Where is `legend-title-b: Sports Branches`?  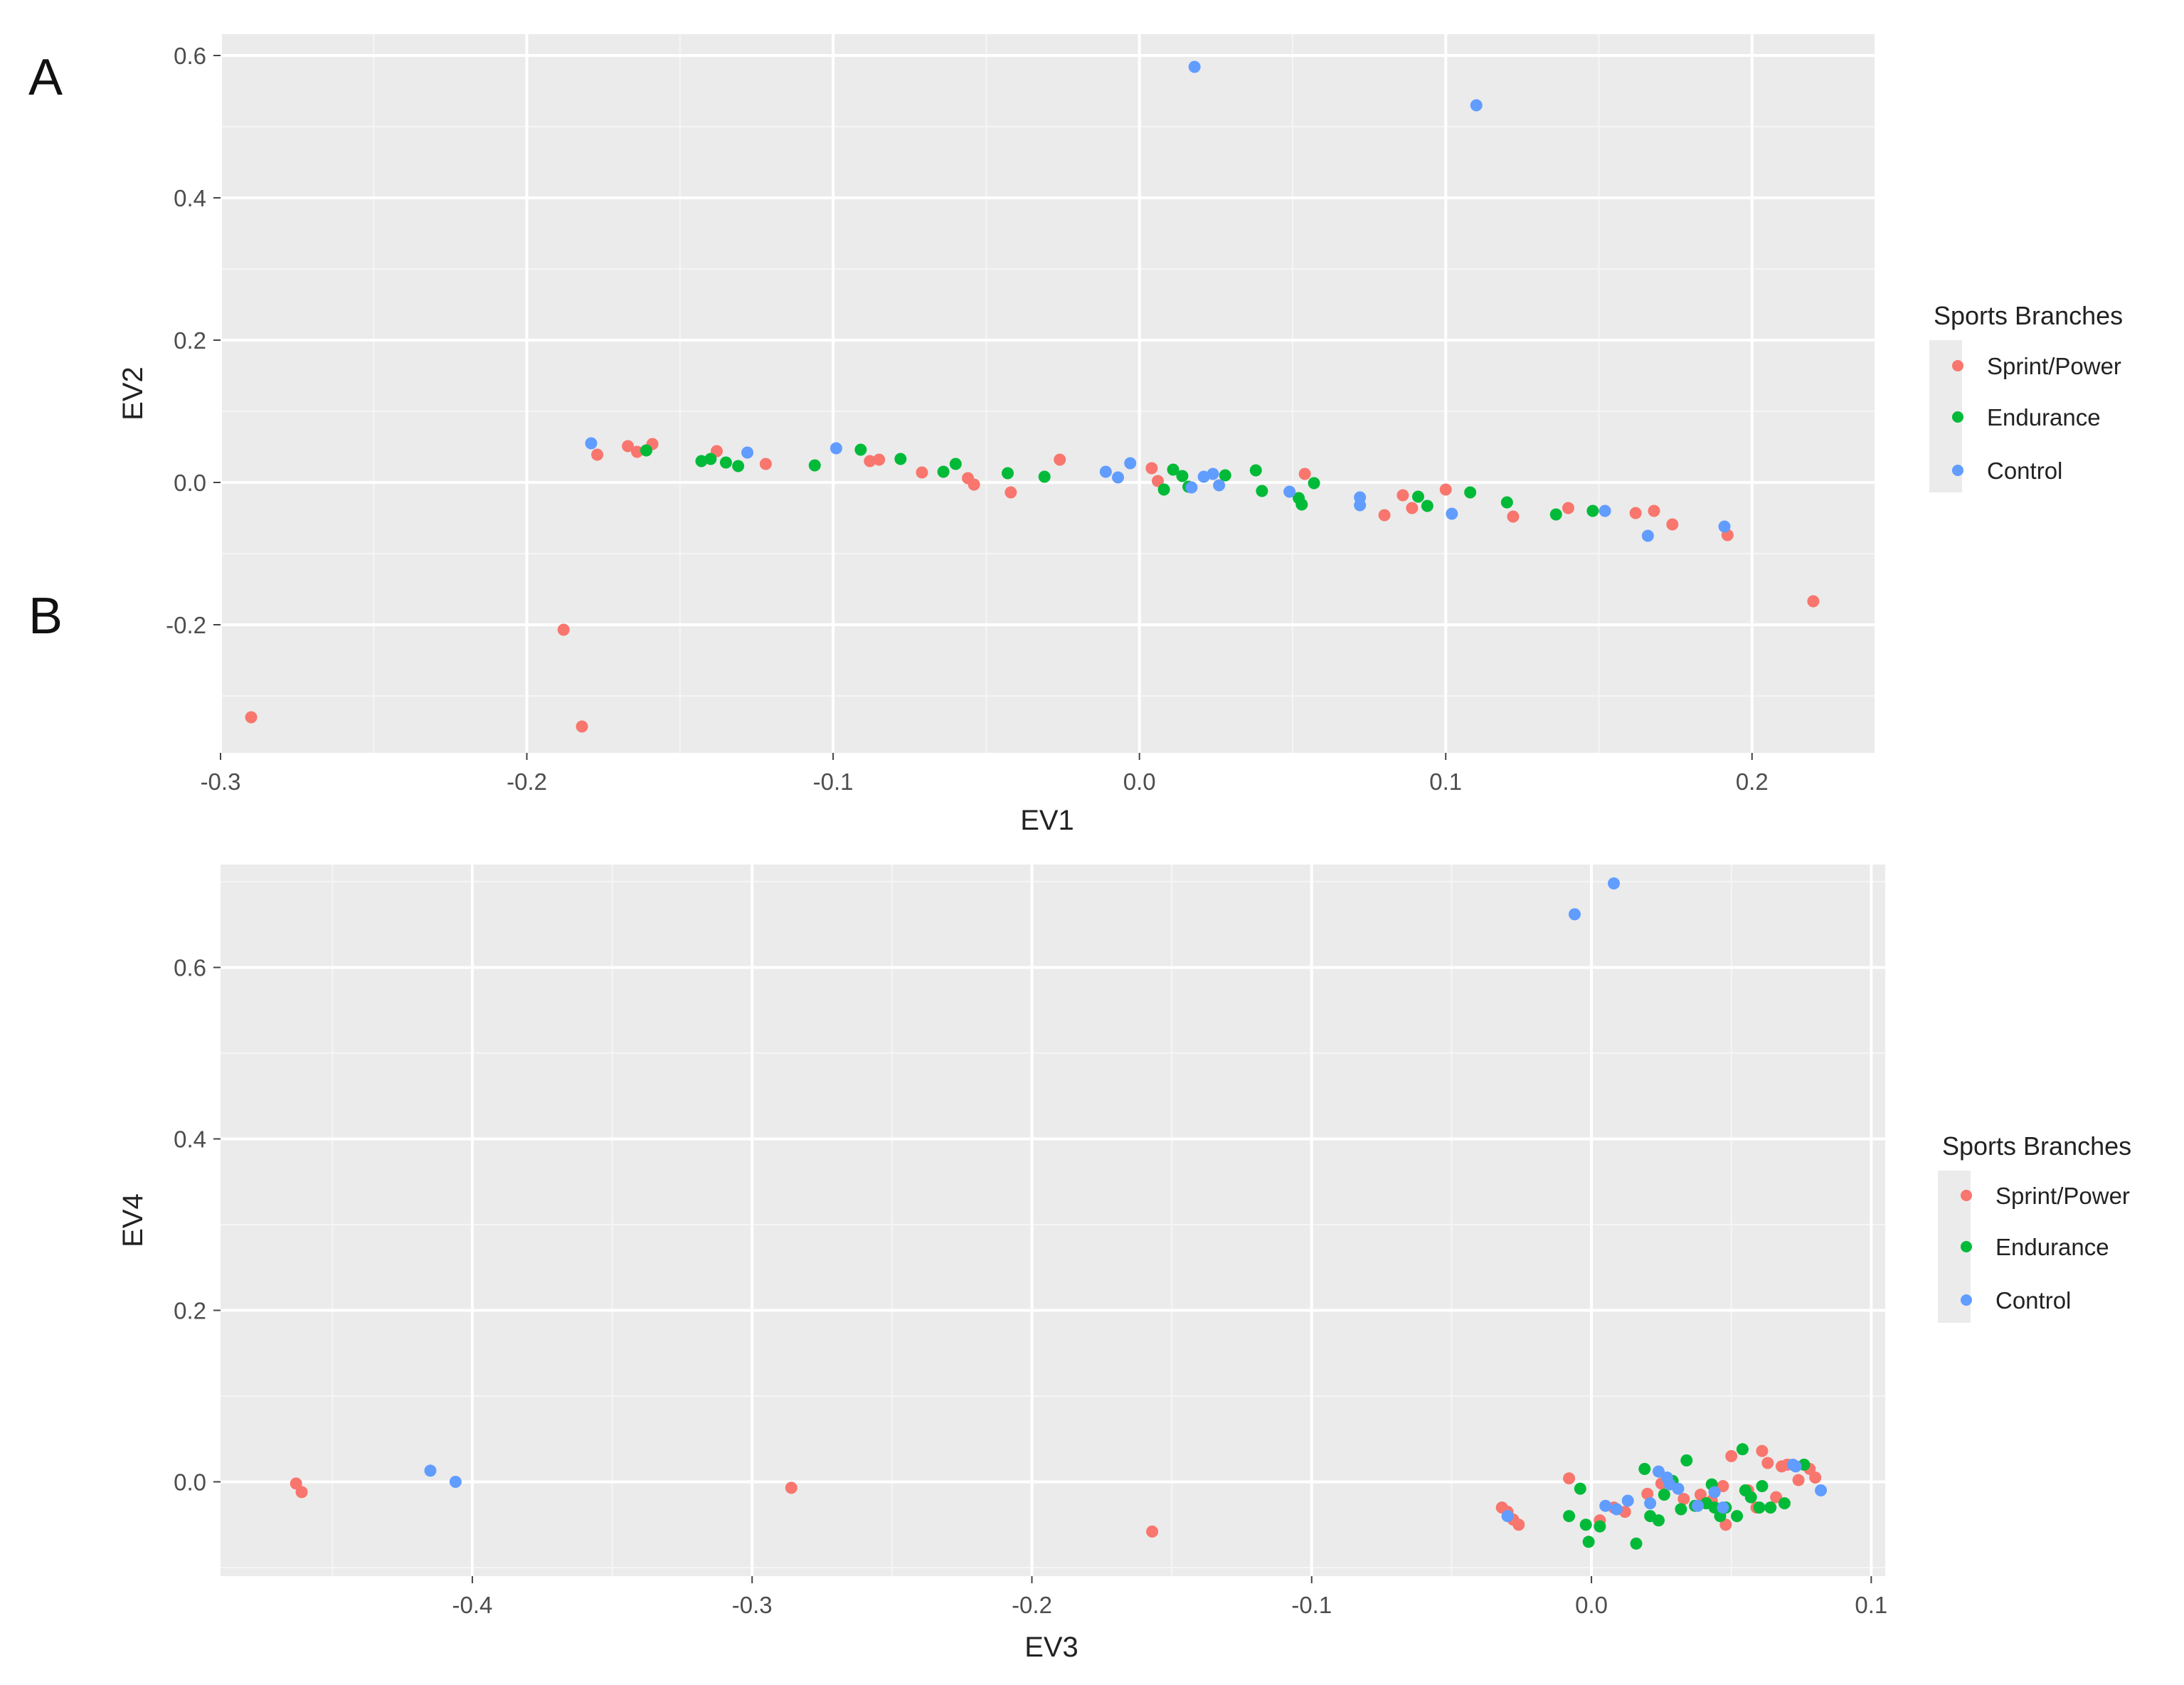
legend-title-b: Sports Branches is located at coordinates (2036, 1146).